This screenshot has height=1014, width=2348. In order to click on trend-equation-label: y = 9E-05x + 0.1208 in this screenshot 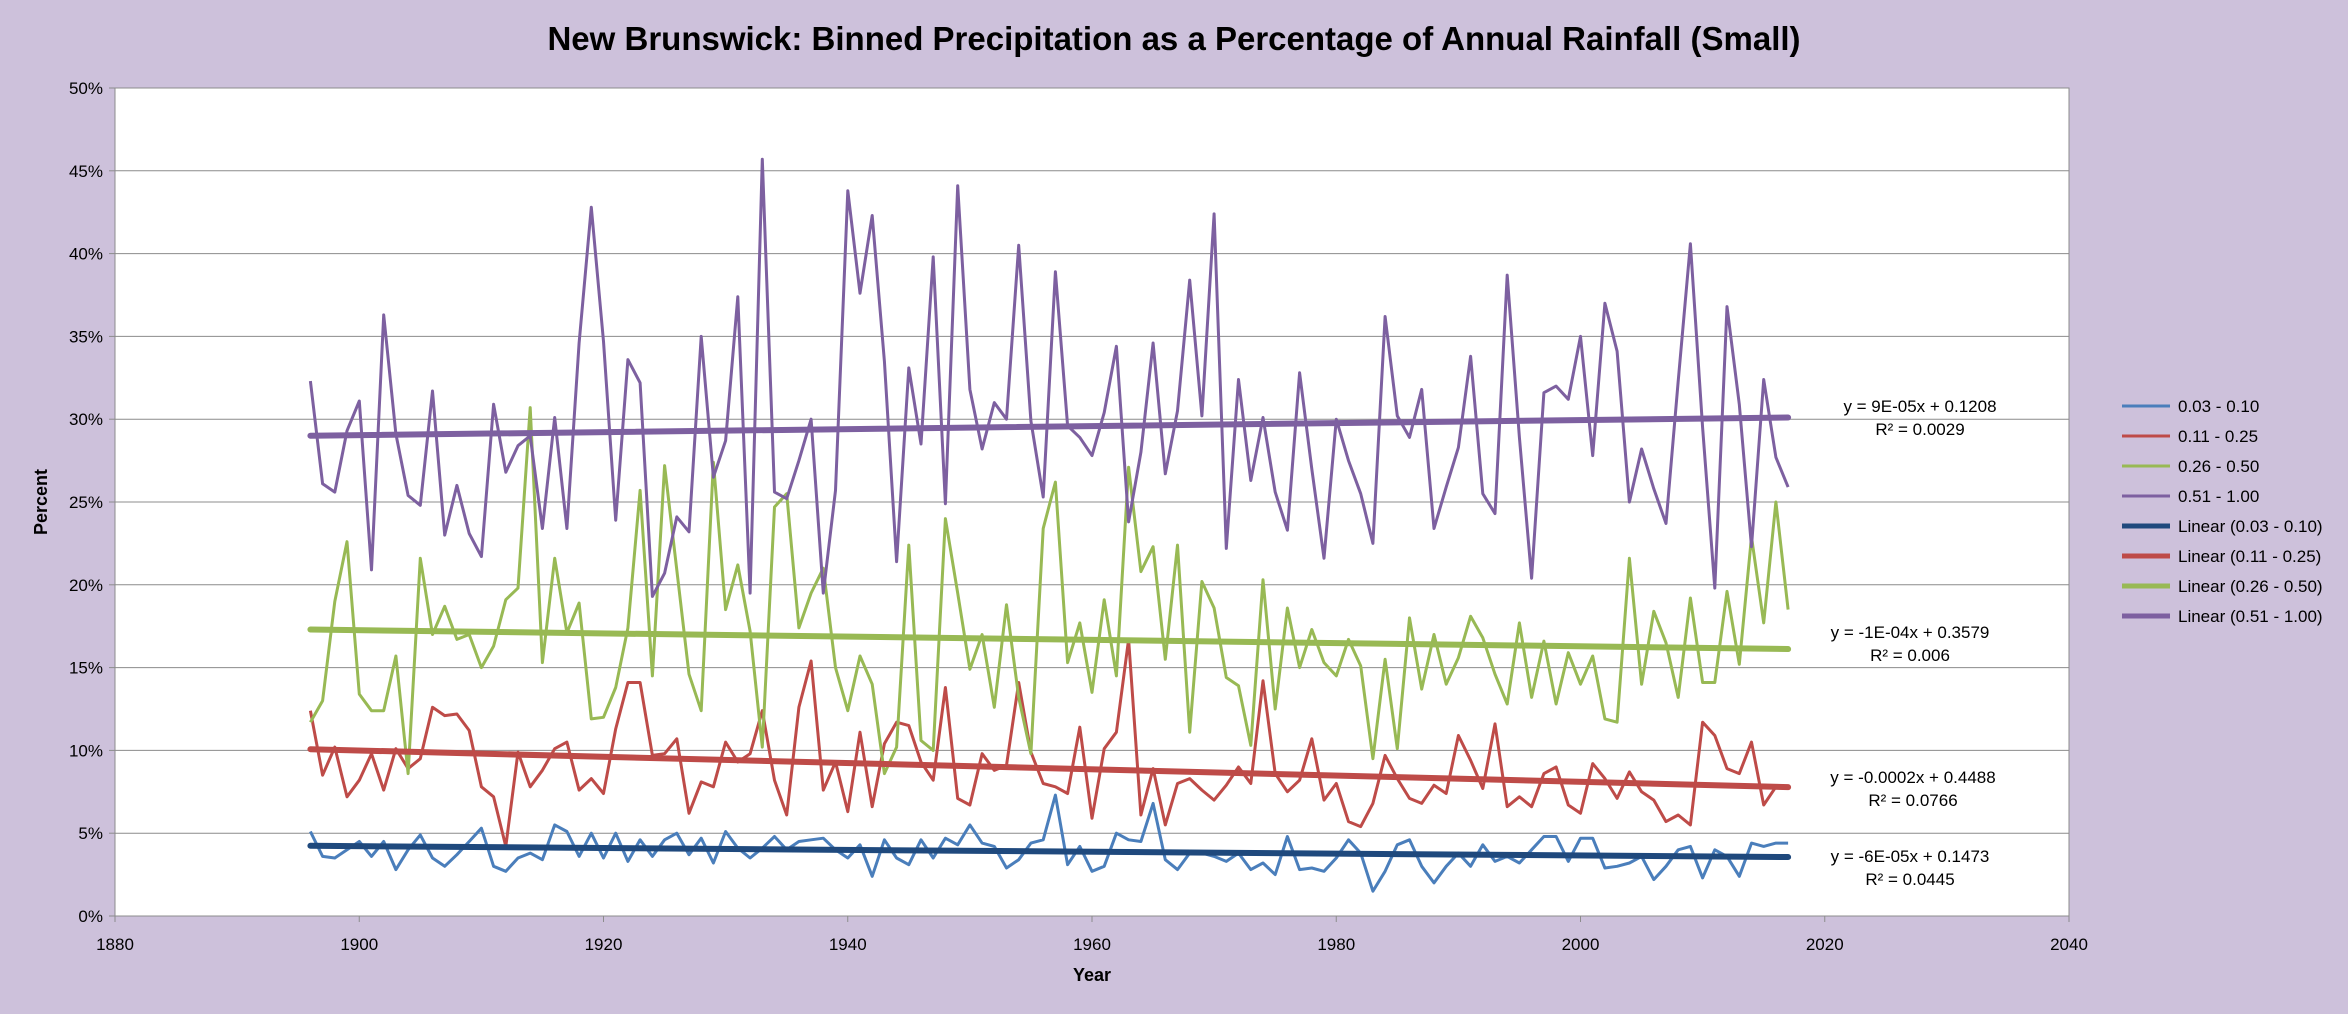, I will do `click(1919, 406)`.